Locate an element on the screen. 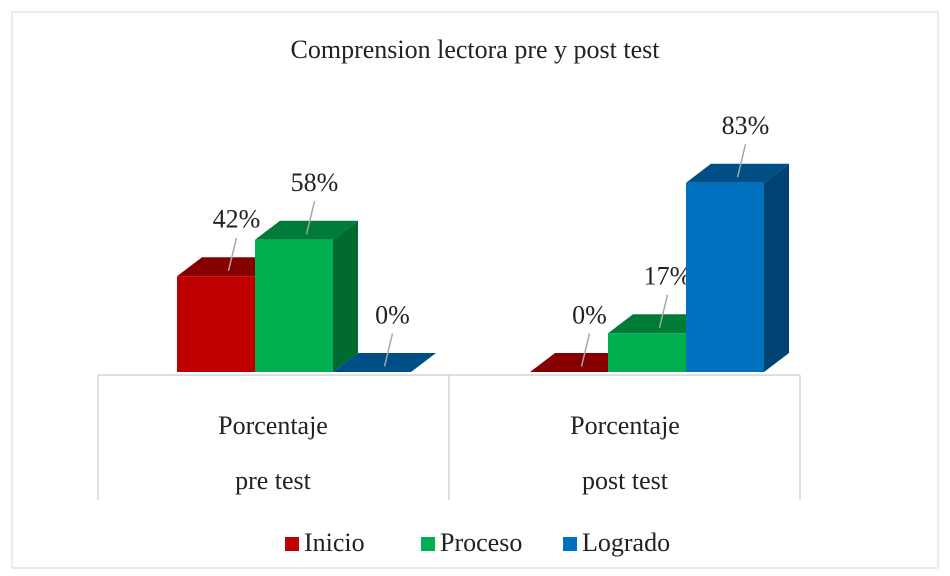 Image resolution: width=950 pixels, height=576 pixels. data-label: 42% is located at coordinates (237, 219).